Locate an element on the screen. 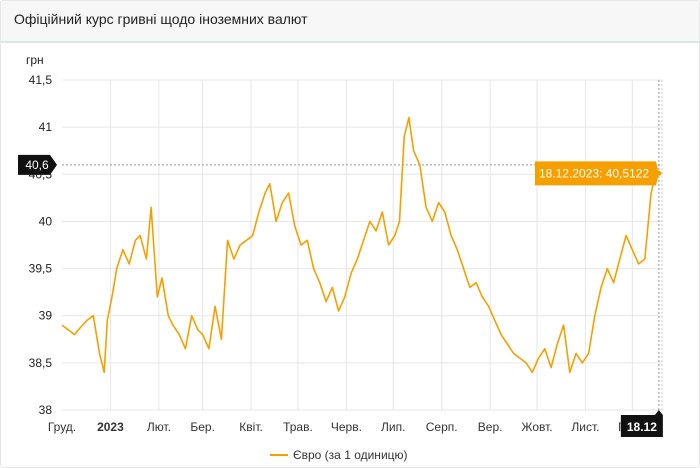 Image resolution: width=700 pixels, height=468 pixels. y-tick-label: 38 is located at coordinates (46, 410).